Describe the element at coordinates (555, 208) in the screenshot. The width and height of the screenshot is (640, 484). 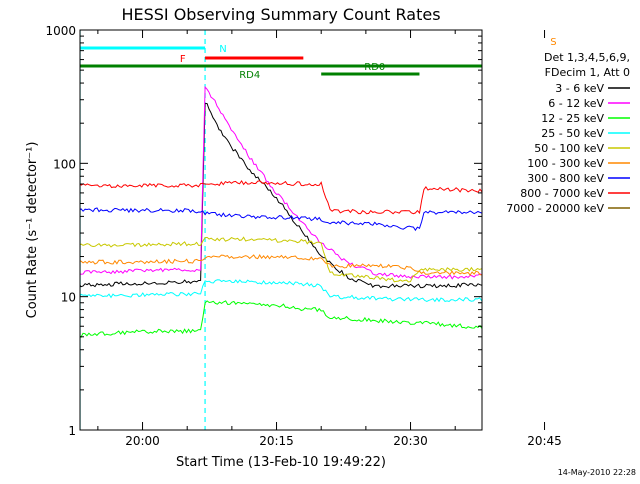
I see `legend-label-8: 7000 - 20000 keV` at that location.